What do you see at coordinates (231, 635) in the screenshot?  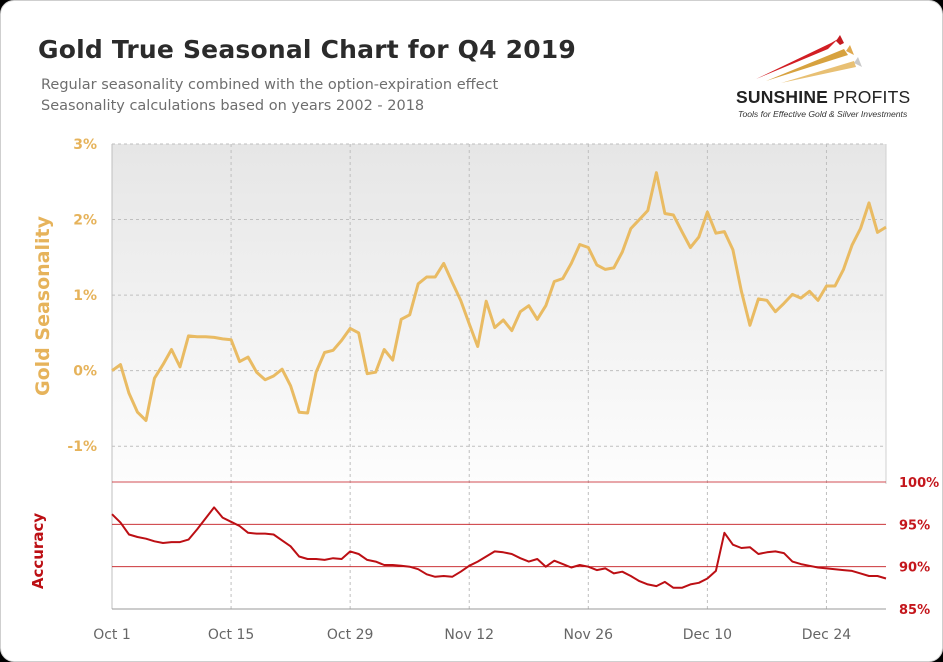 I see `x-tick-label: Oct 15` at bounding box center [231, 635].